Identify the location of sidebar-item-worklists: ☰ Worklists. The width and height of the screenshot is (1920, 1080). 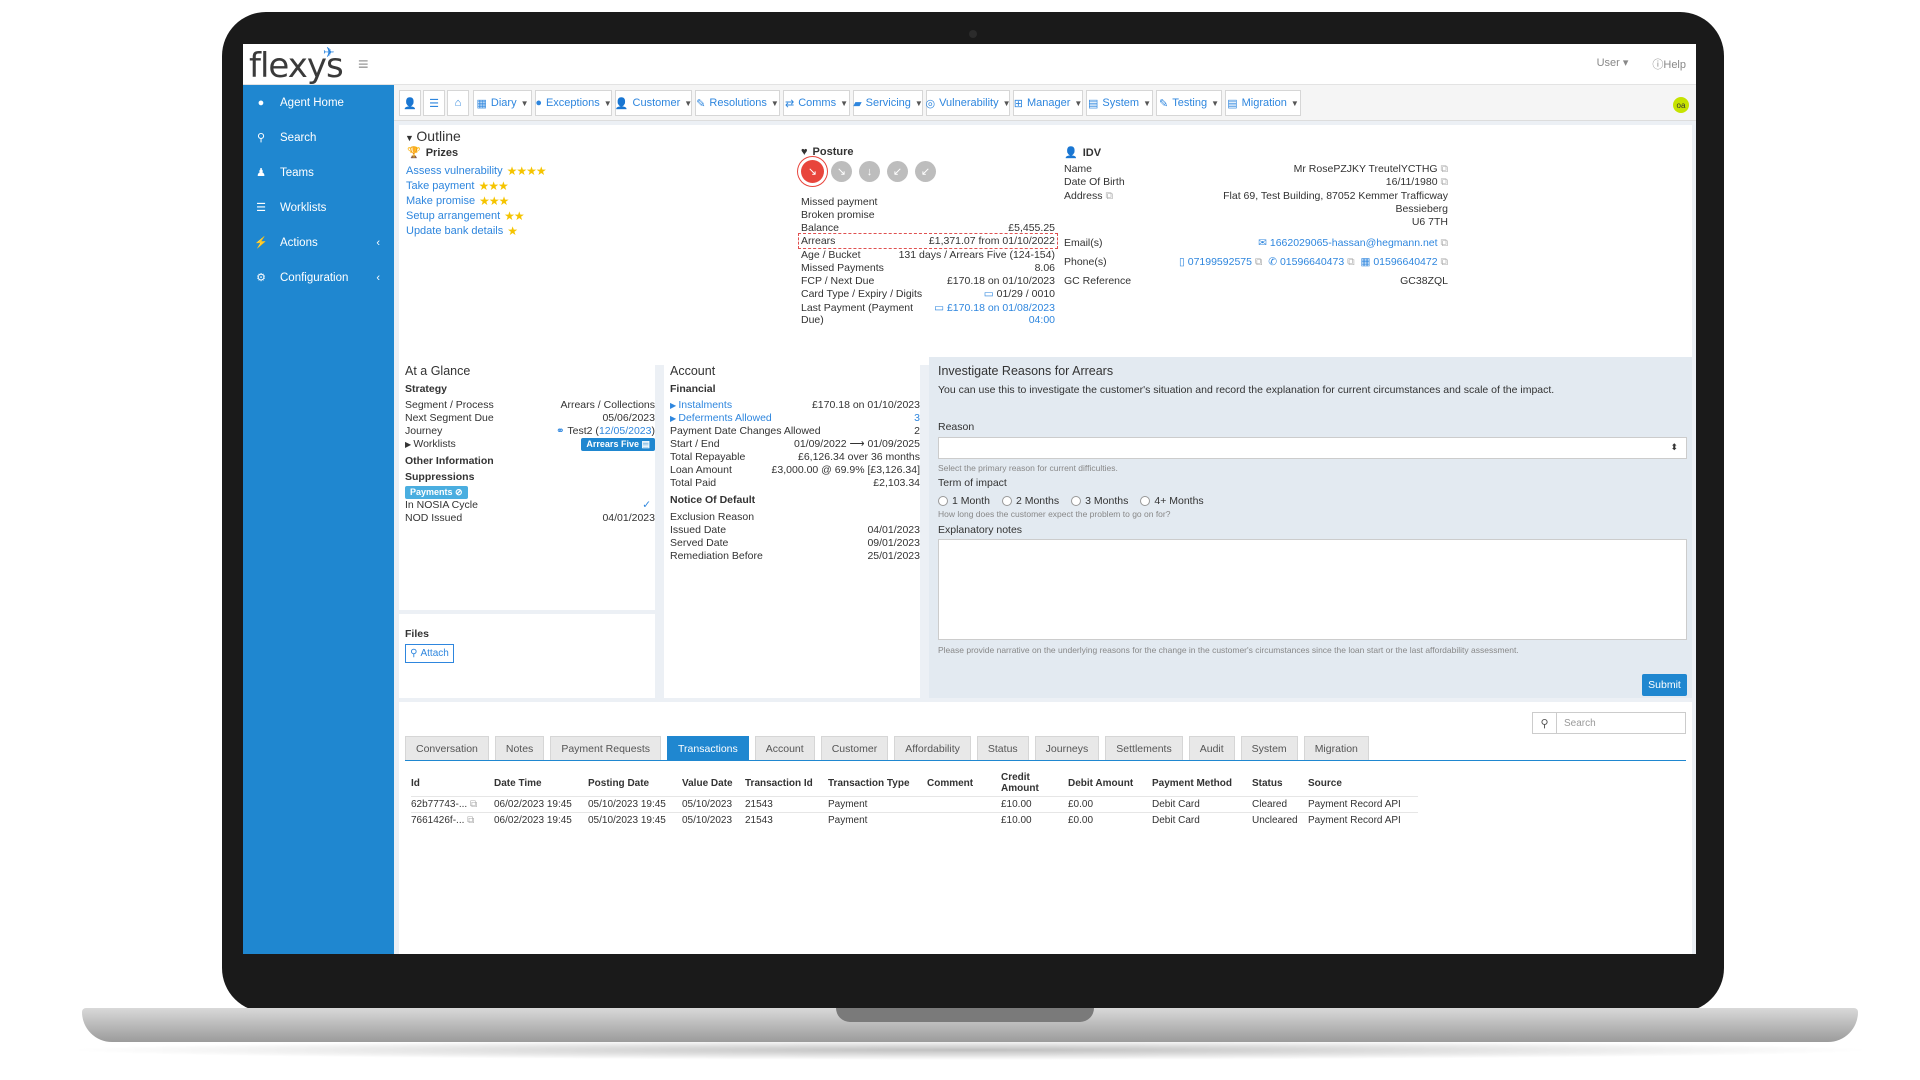
(318, 207).